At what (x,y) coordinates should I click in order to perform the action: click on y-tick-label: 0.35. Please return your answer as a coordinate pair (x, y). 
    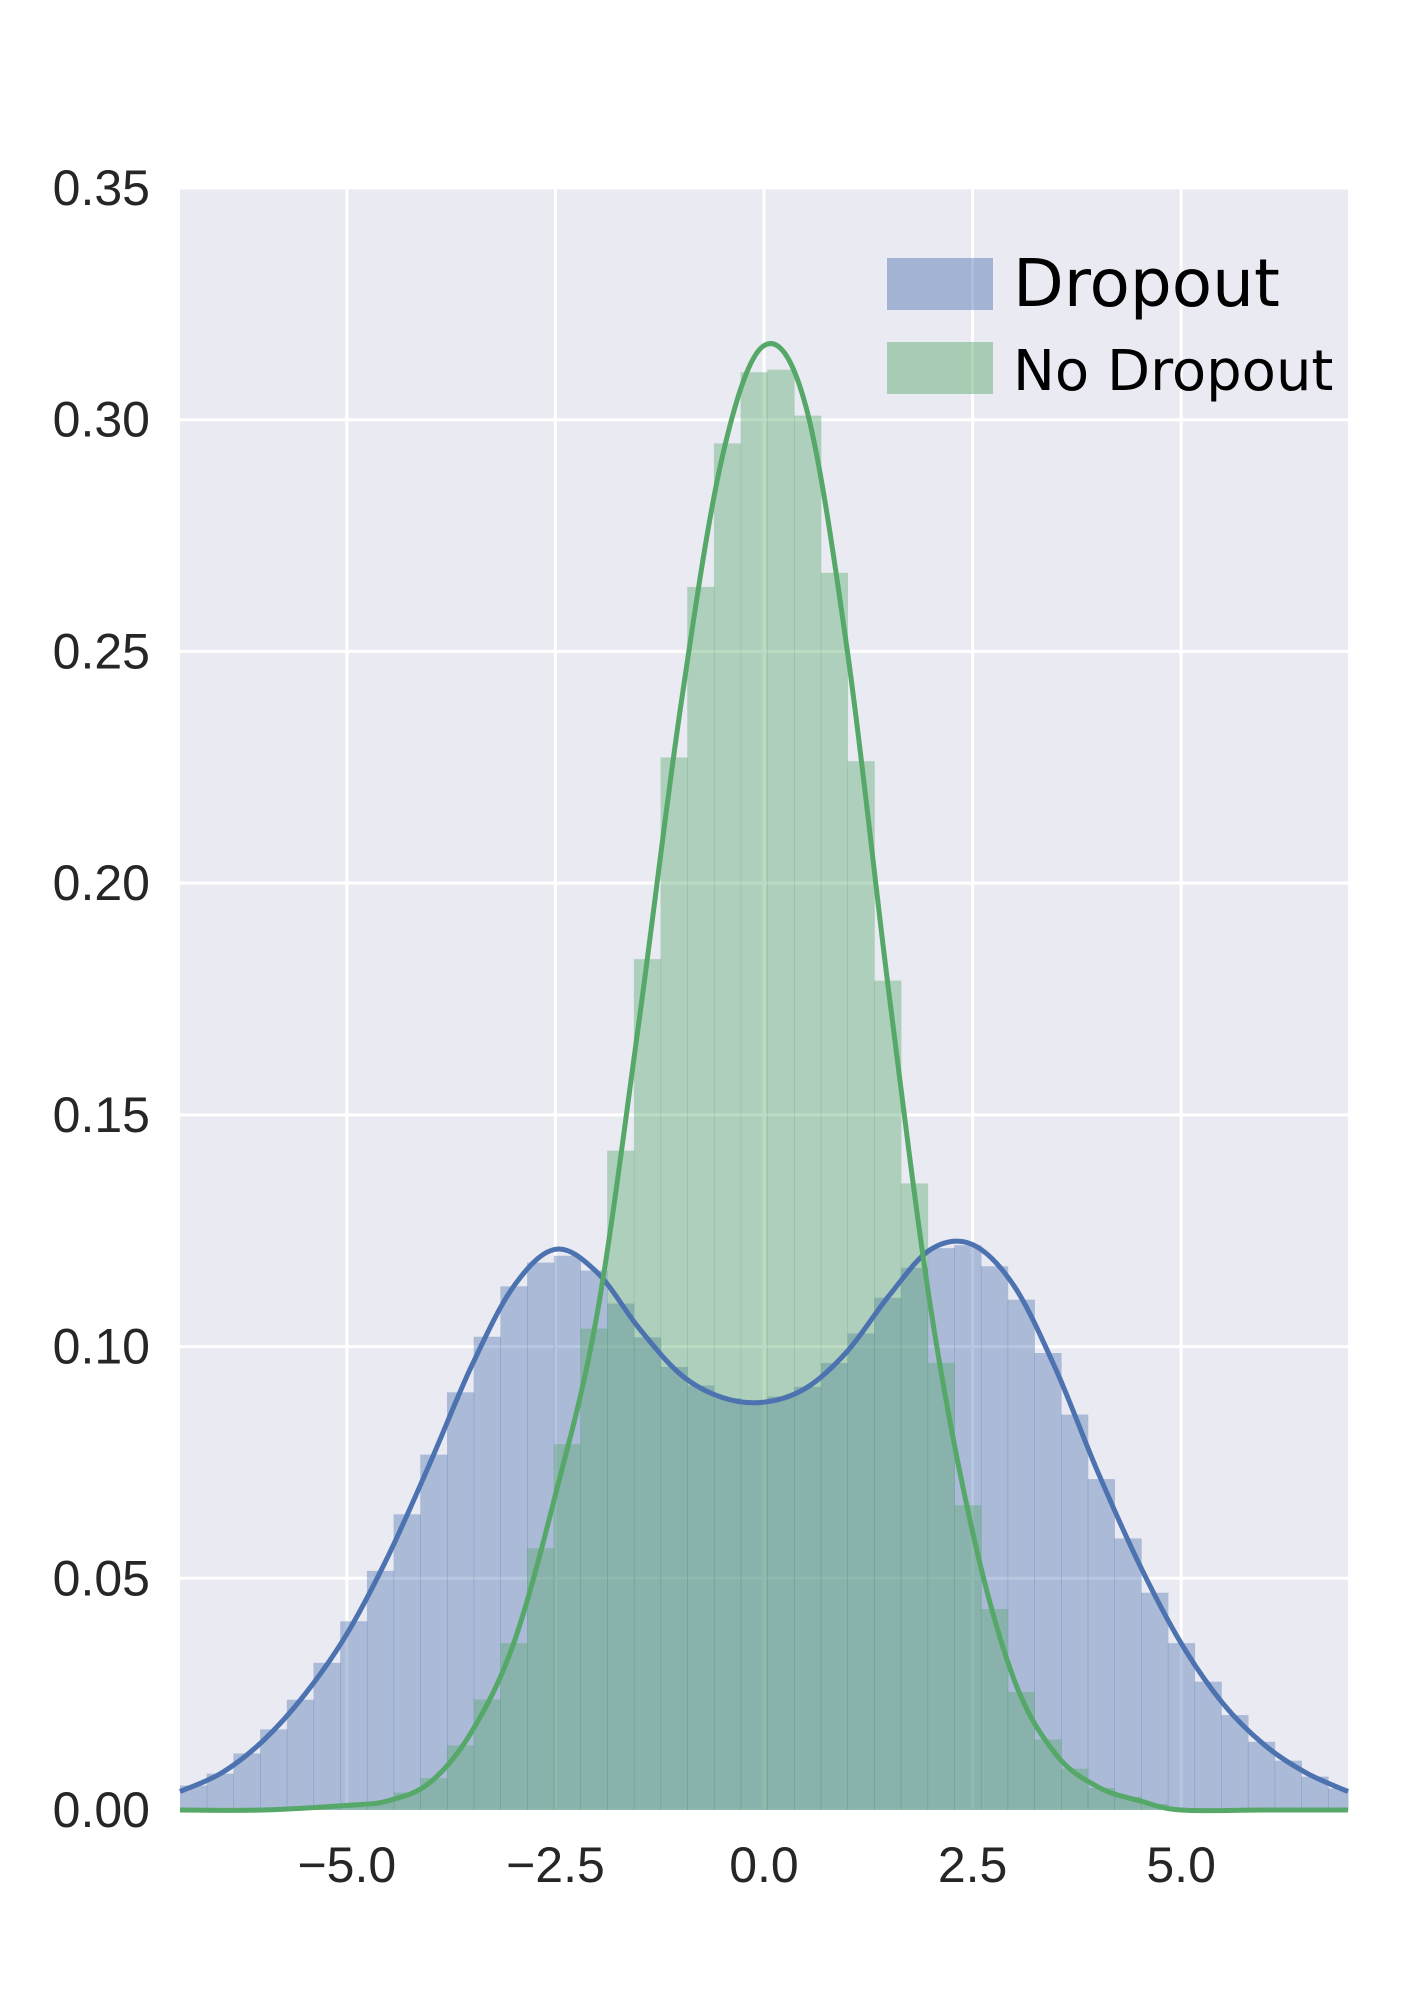
    Looking at the image, I should click on (101, 188).